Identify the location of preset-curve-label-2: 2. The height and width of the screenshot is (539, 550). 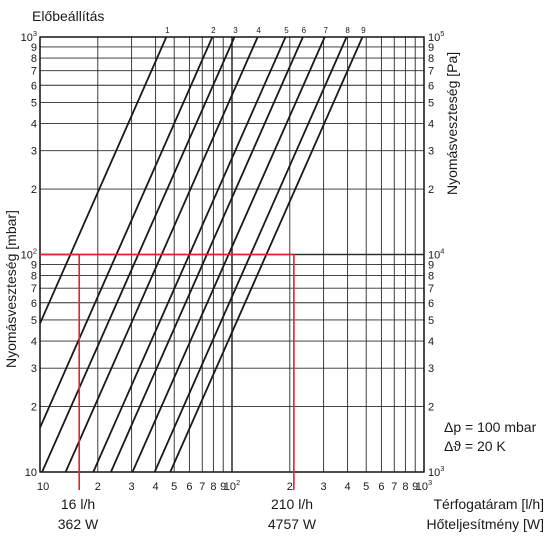
(213, 30).